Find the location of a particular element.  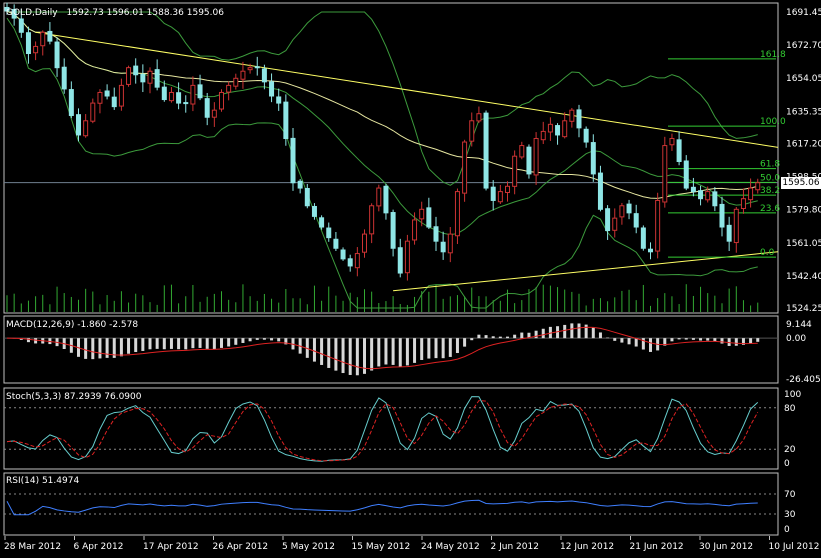

volume-bars is located at coordinates (382, 298).